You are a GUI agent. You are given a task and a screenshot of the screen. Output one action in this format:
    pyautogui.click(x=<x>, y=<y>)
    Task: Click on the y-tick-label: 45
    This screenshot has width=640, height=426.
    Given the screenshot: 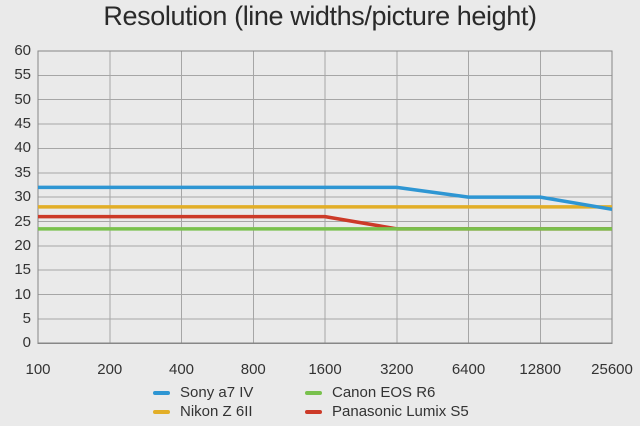 What is the action you would take?
    pyautogui.click(x=22, y=124)
    